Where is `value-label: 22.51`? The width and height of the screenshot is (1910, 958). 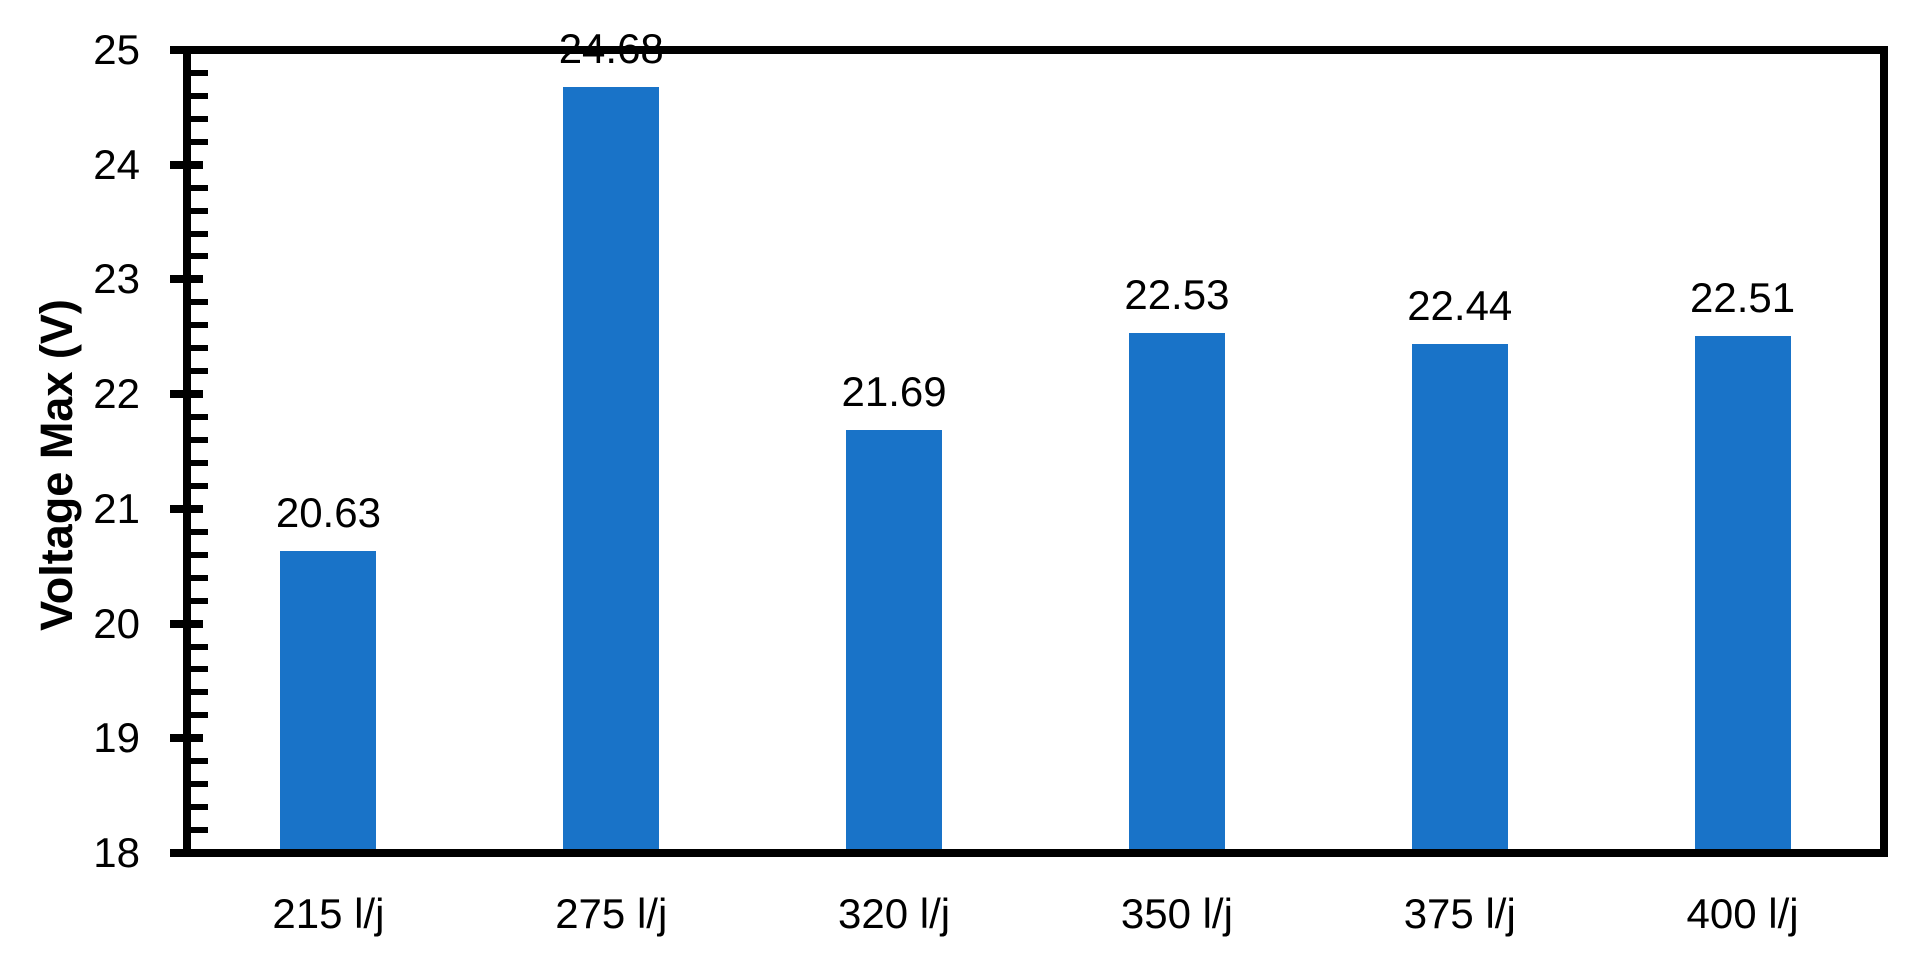 value-label: 22.51 is located at coordinates (1743, 297).